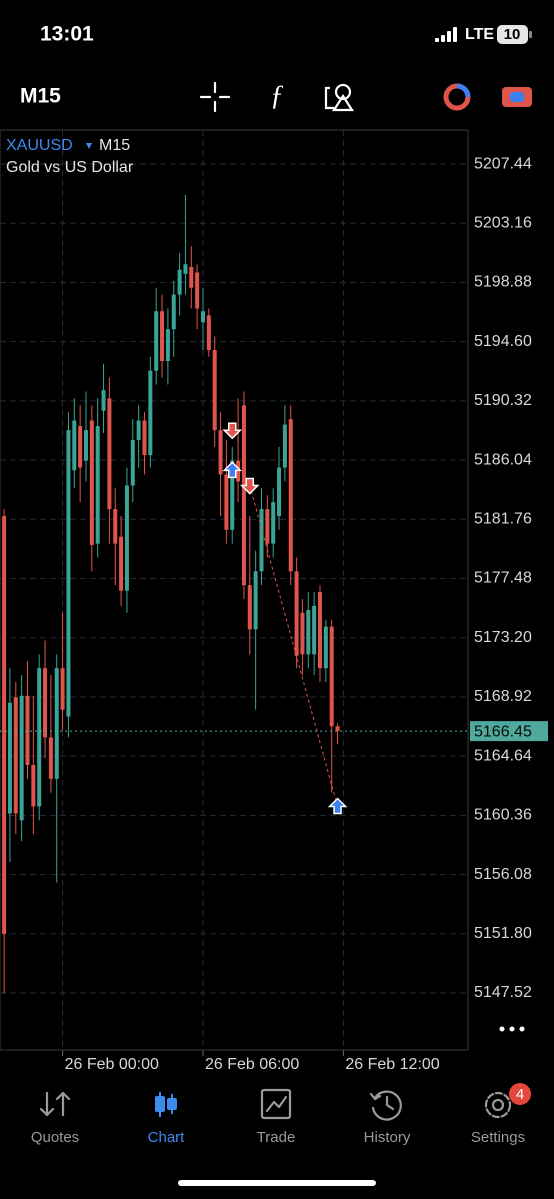 The image size is (554, 1199). I want to click on current-price-label: 5166.45, so click(503, 731).